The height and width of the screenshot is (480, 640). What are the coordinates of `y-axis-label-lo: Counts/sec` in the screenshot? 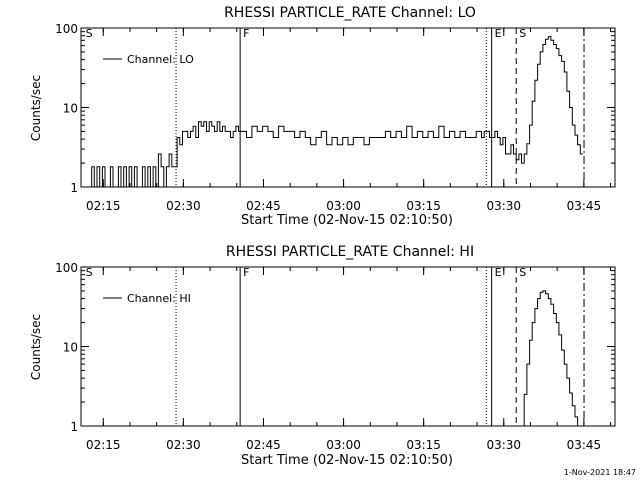 It's located at (36, 108).